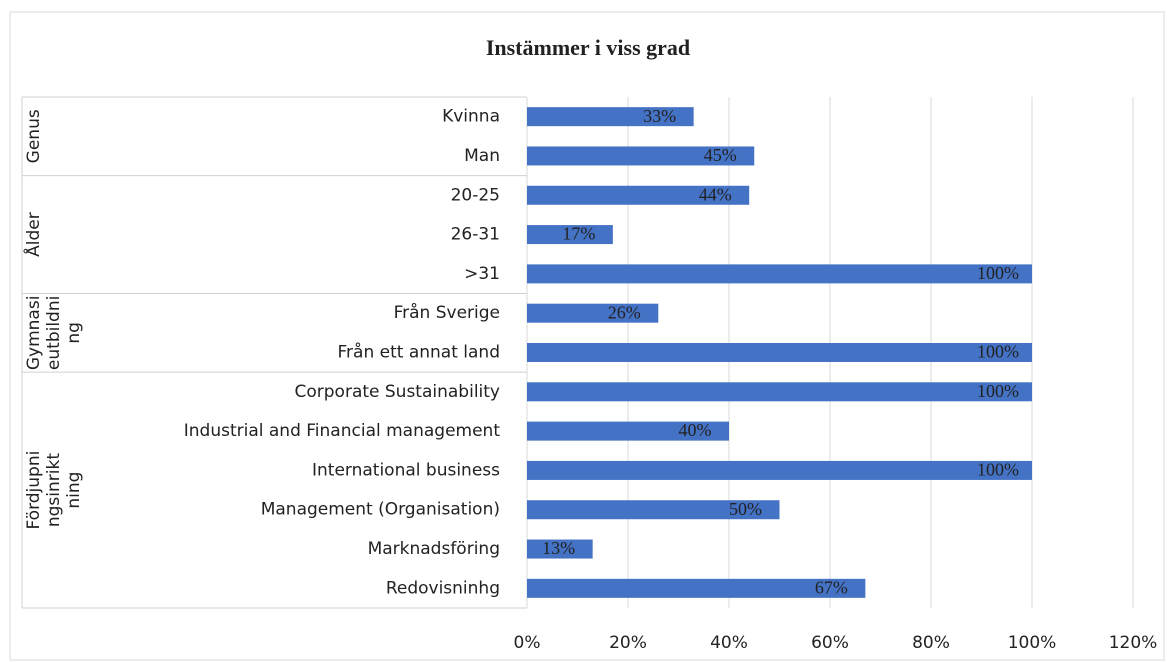 The image size is (1175, 662). I want to click on x-tick-label: 40%, so click(729, 643).